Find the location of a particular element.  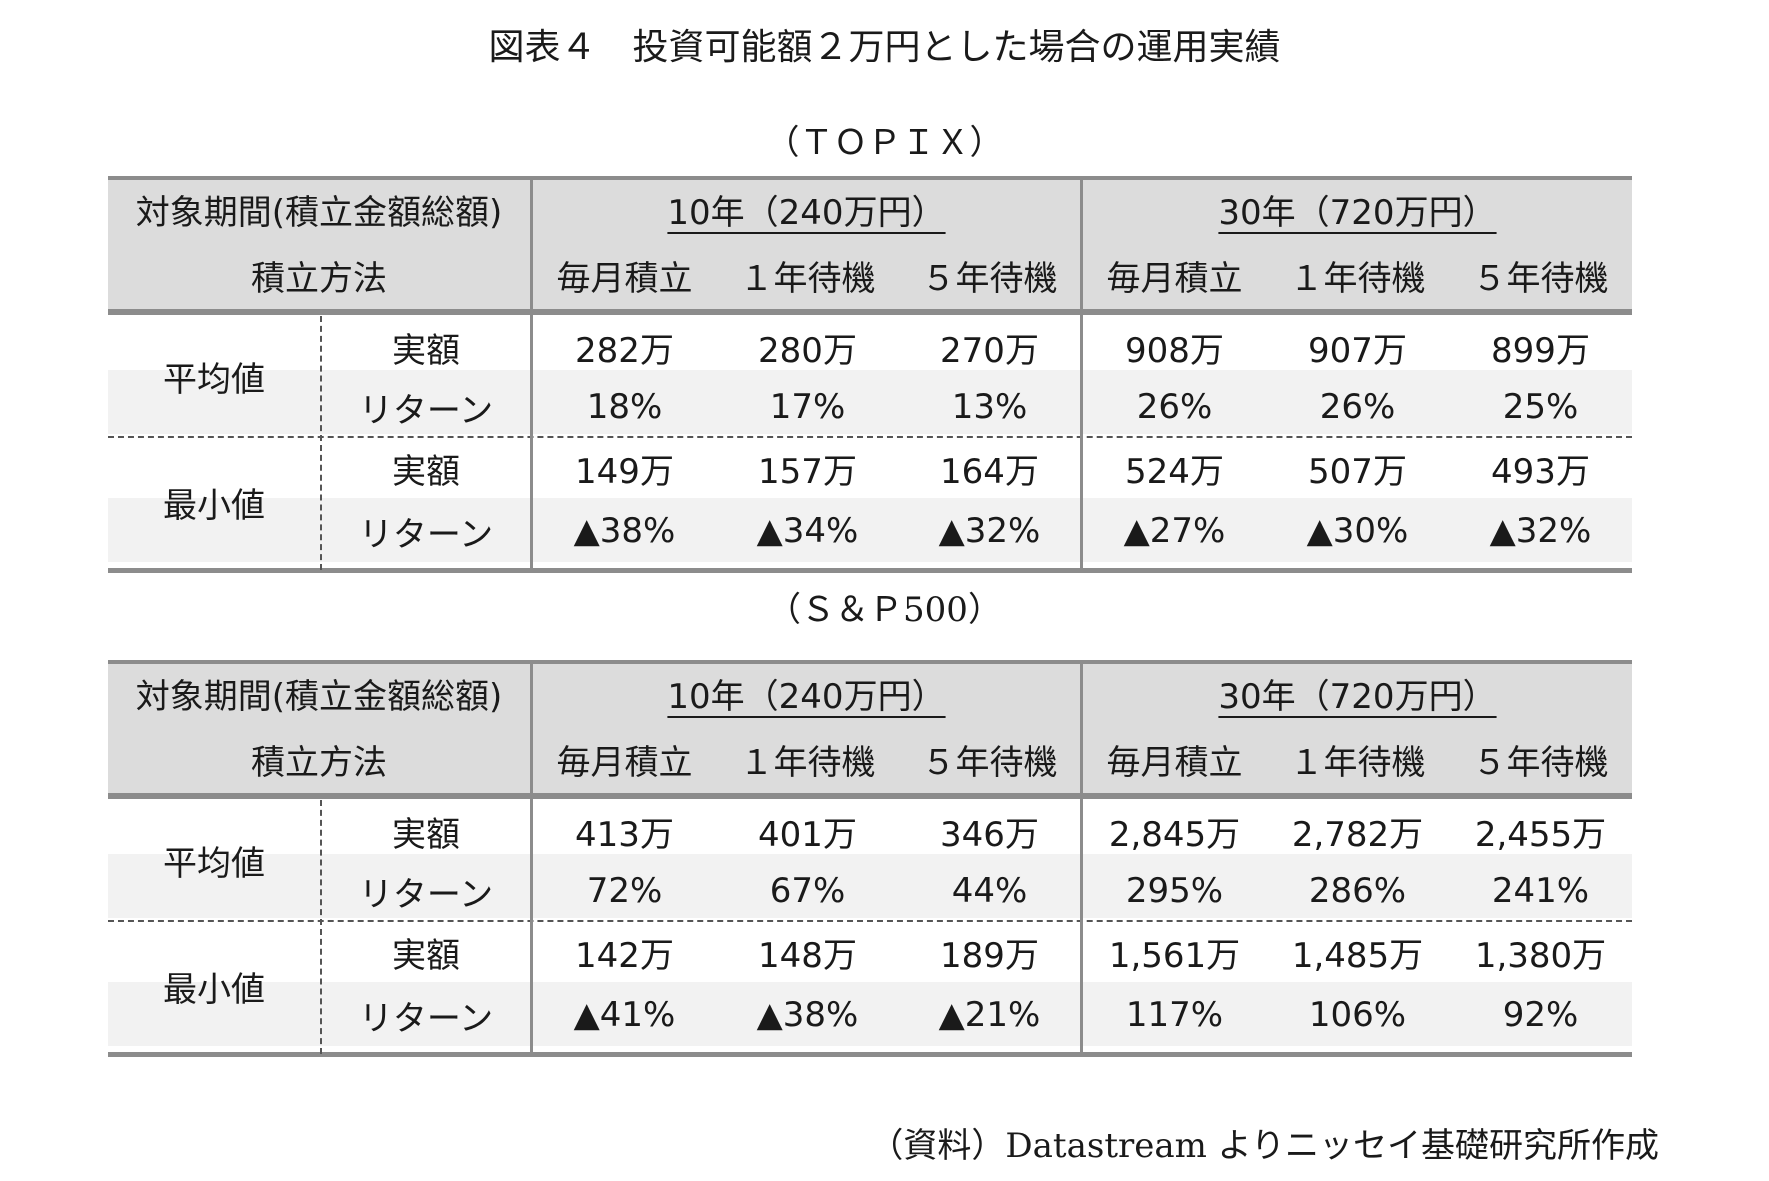

table-cell: 148万 is located at coordinates (807, 955).